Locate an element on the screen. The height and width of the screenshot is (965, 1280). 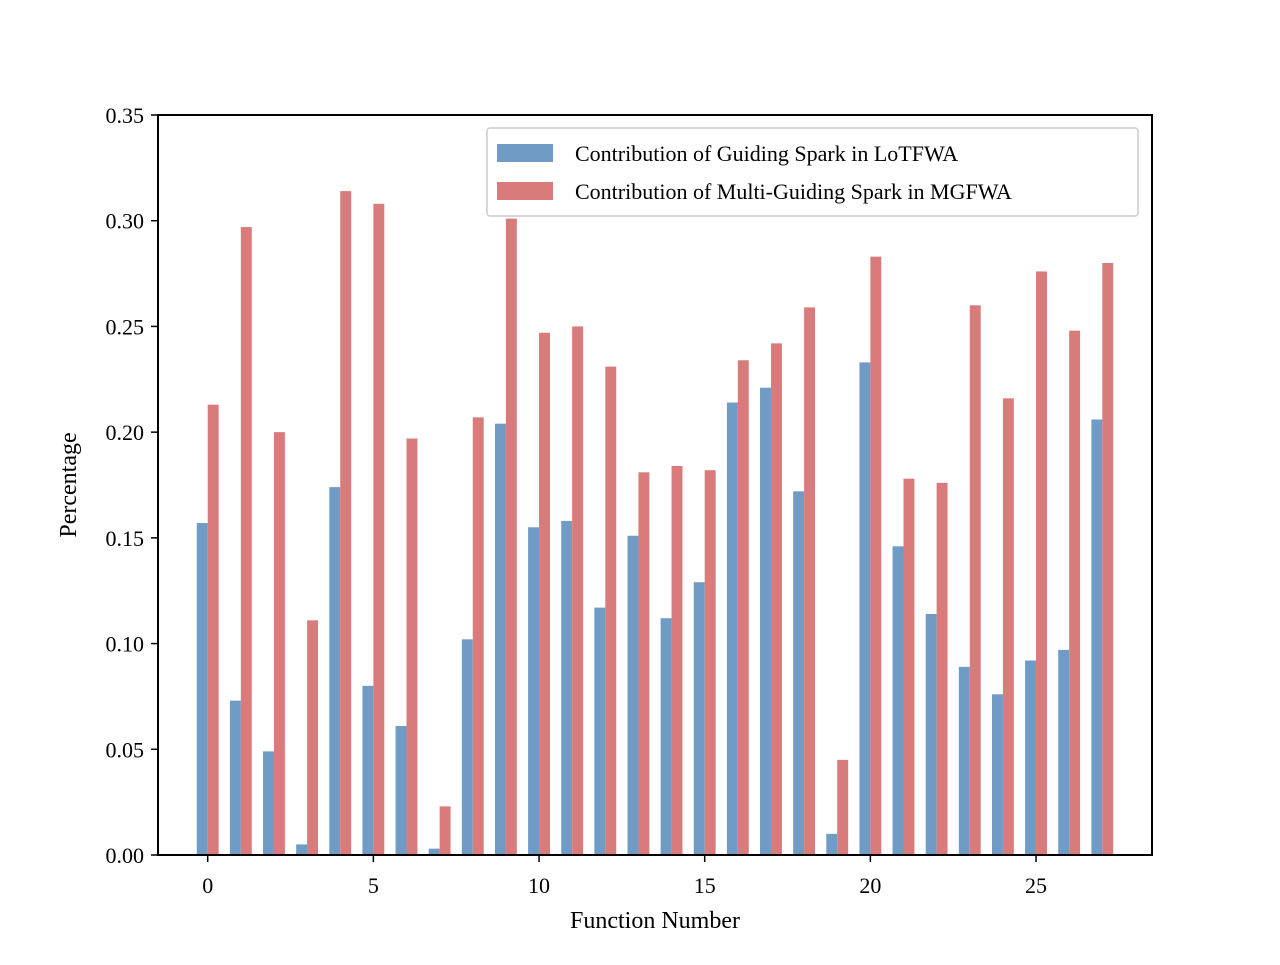
y-axis-label: Percentage is located at coordinates (69, 484).